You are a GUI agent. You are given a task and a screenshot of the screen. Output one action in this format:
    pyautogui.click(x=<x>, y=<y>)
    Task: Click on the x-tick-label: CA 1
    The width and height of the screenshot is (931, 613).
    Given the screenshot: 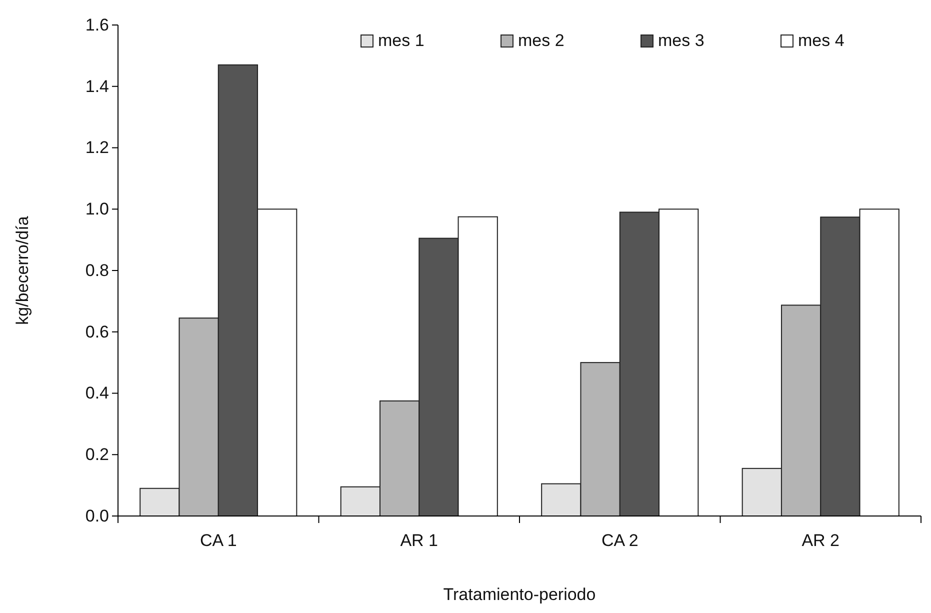 What is the action you would take?
    pyautogui.click(x=218, y=540)
    